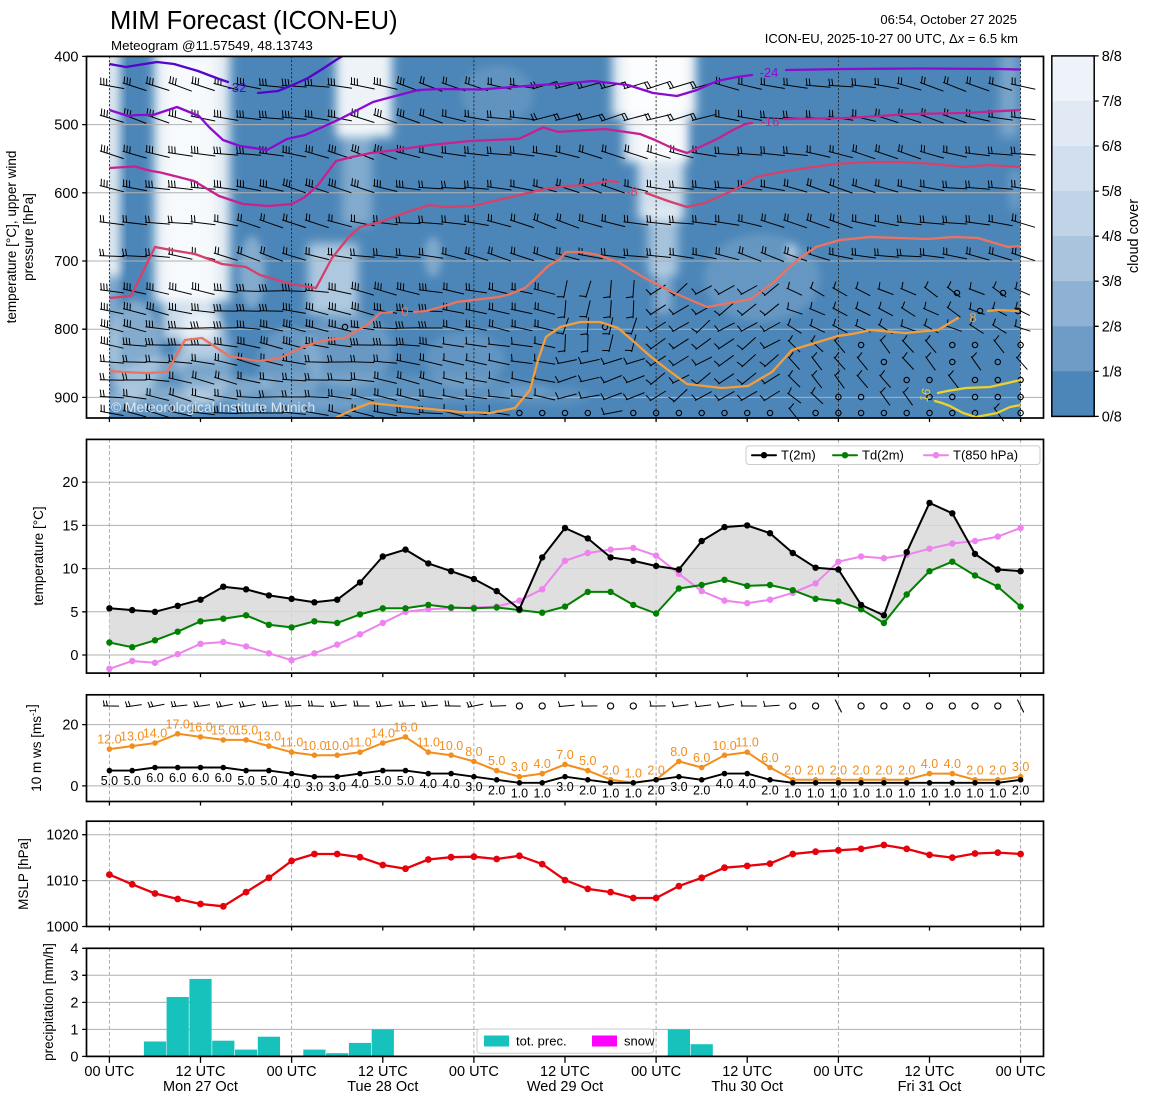 This screenshot has width=1155, height=1105. I want to click on svg-text: Meteogram @11.57549, 48.13743, so click(212, 45).